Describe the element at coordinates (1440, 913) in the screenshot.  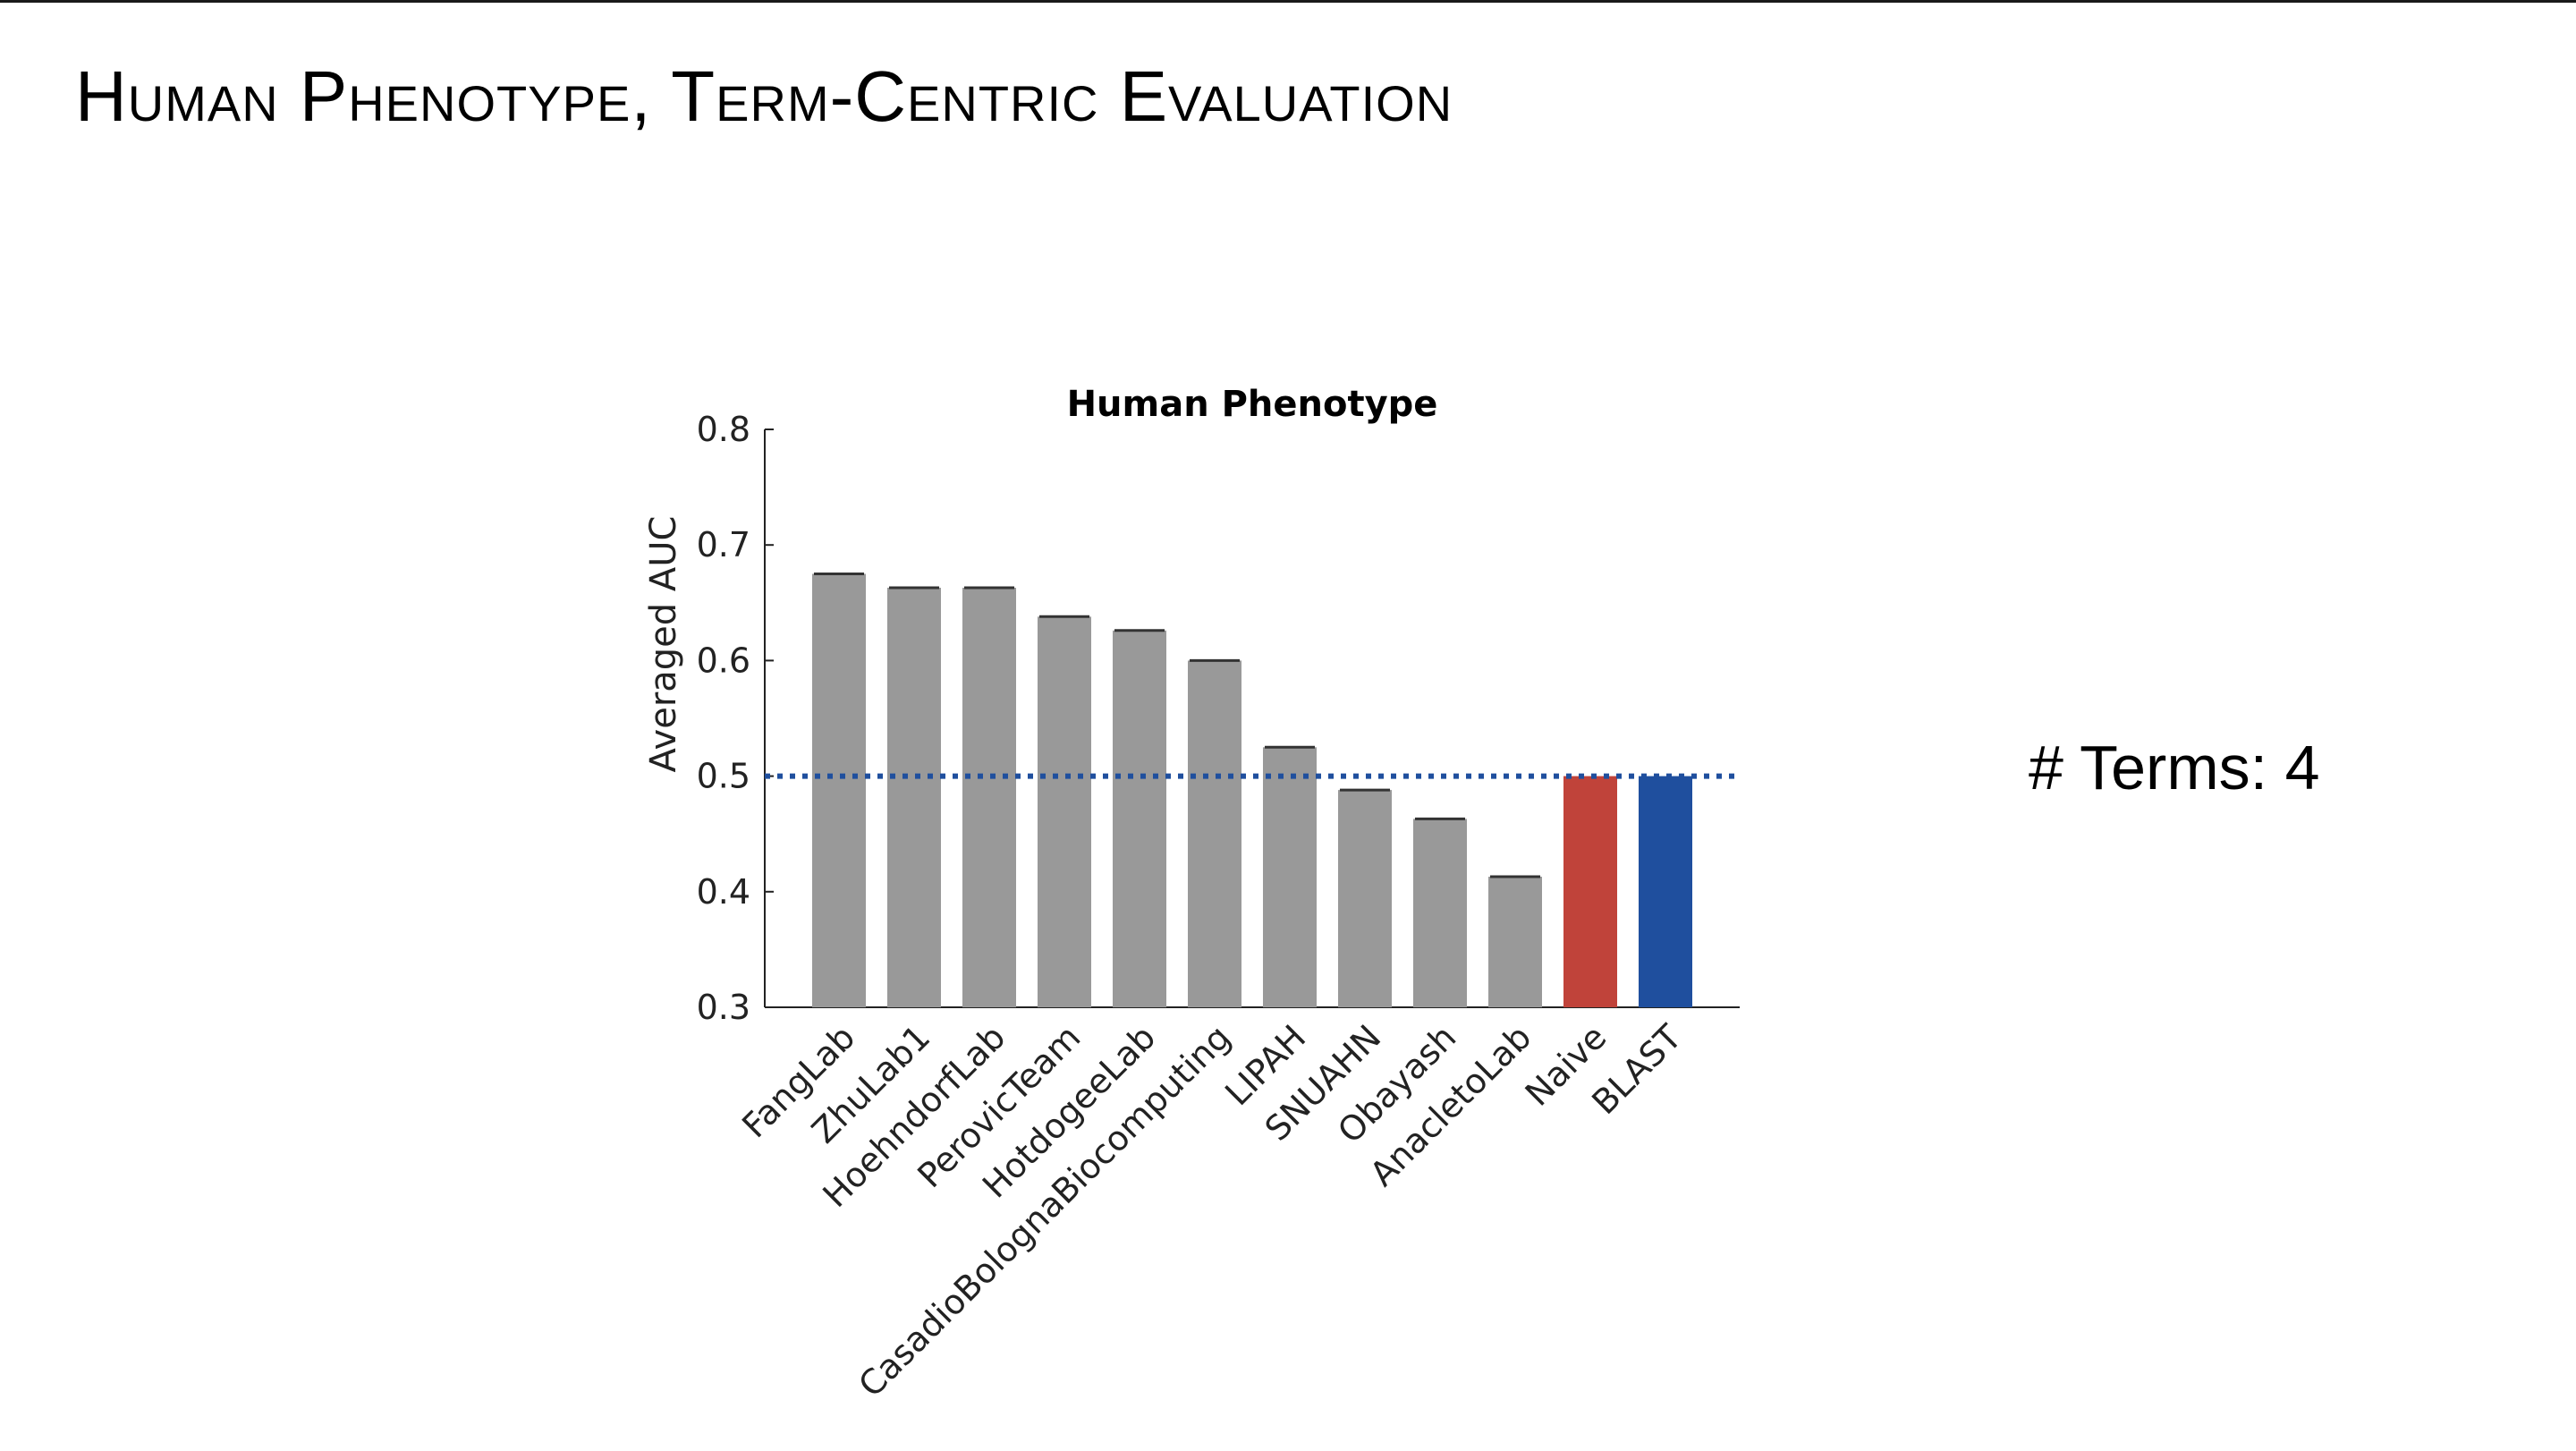
I see `bar-obayash` at that location.